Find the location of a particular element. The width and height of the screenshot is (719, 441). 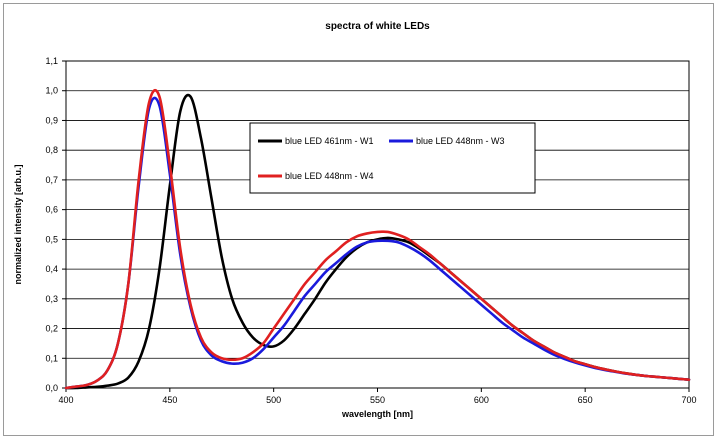

y-axis-title: normalized intensity [arb.u.] is located at coordinates (18, 224).